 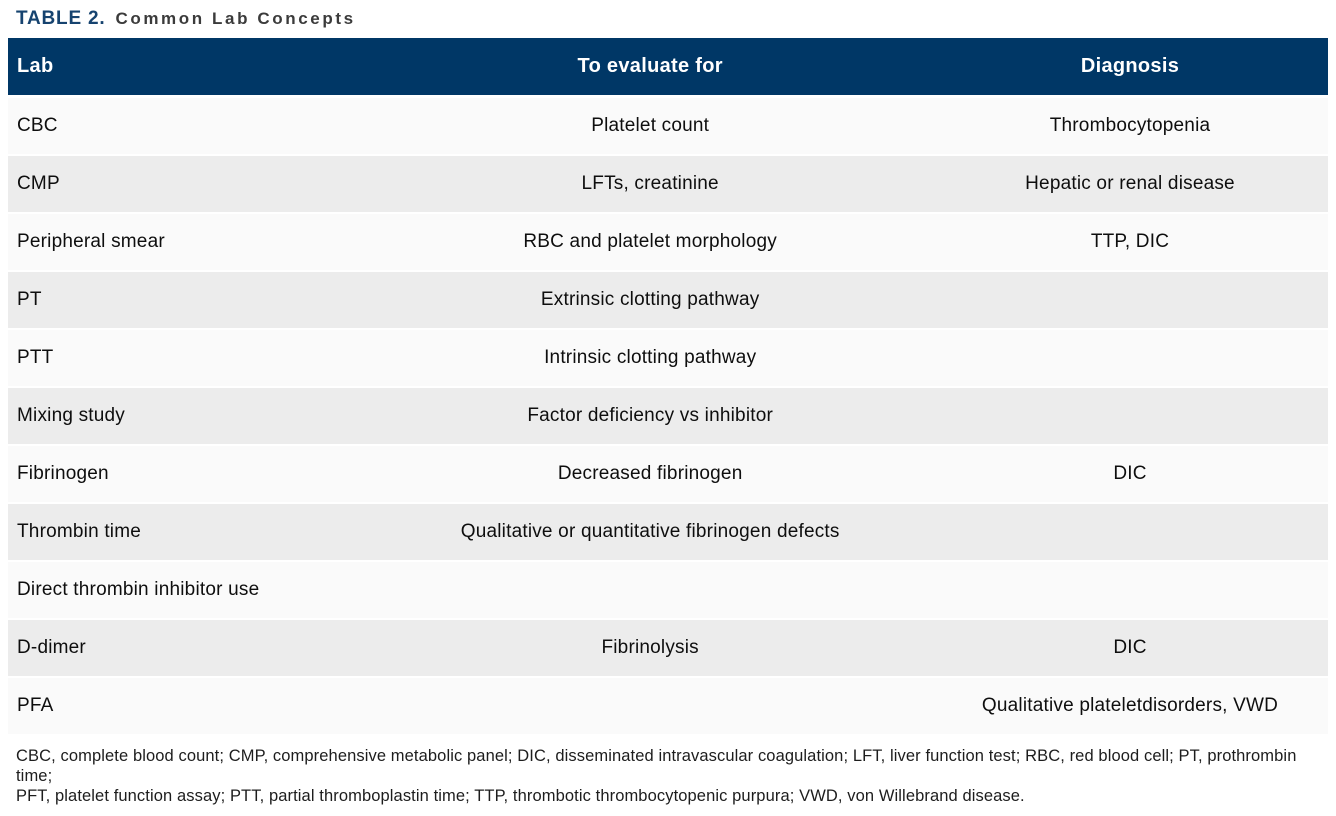 I want to click on cell-lab: Peripheral smear, so click(x=91, y=241).